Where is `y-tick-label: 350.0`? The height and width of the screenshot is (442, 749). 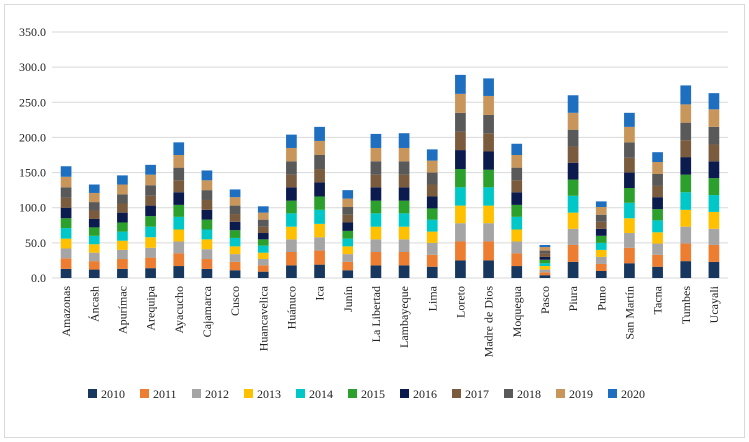
y-tick-label: 350.0 is located at coordinates (32, 32).